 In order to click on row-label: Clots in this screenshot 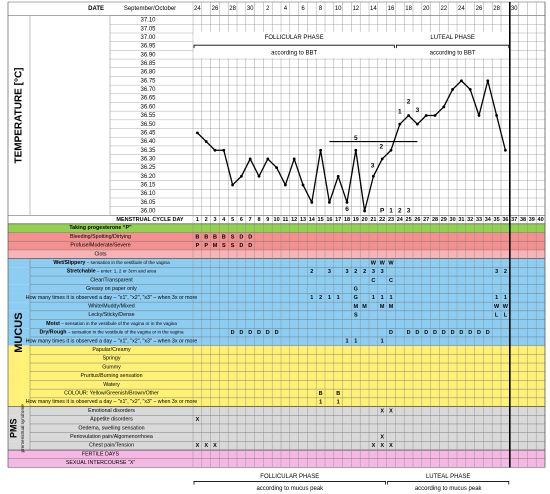, I will do `click(100, 255)`.